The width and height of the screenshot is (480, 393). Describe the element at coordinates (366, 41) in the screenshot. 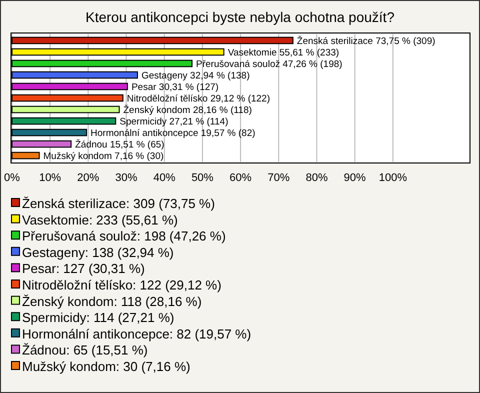

I see `category-label: Ženská sterilizace 73,75 % (309)` at that location.